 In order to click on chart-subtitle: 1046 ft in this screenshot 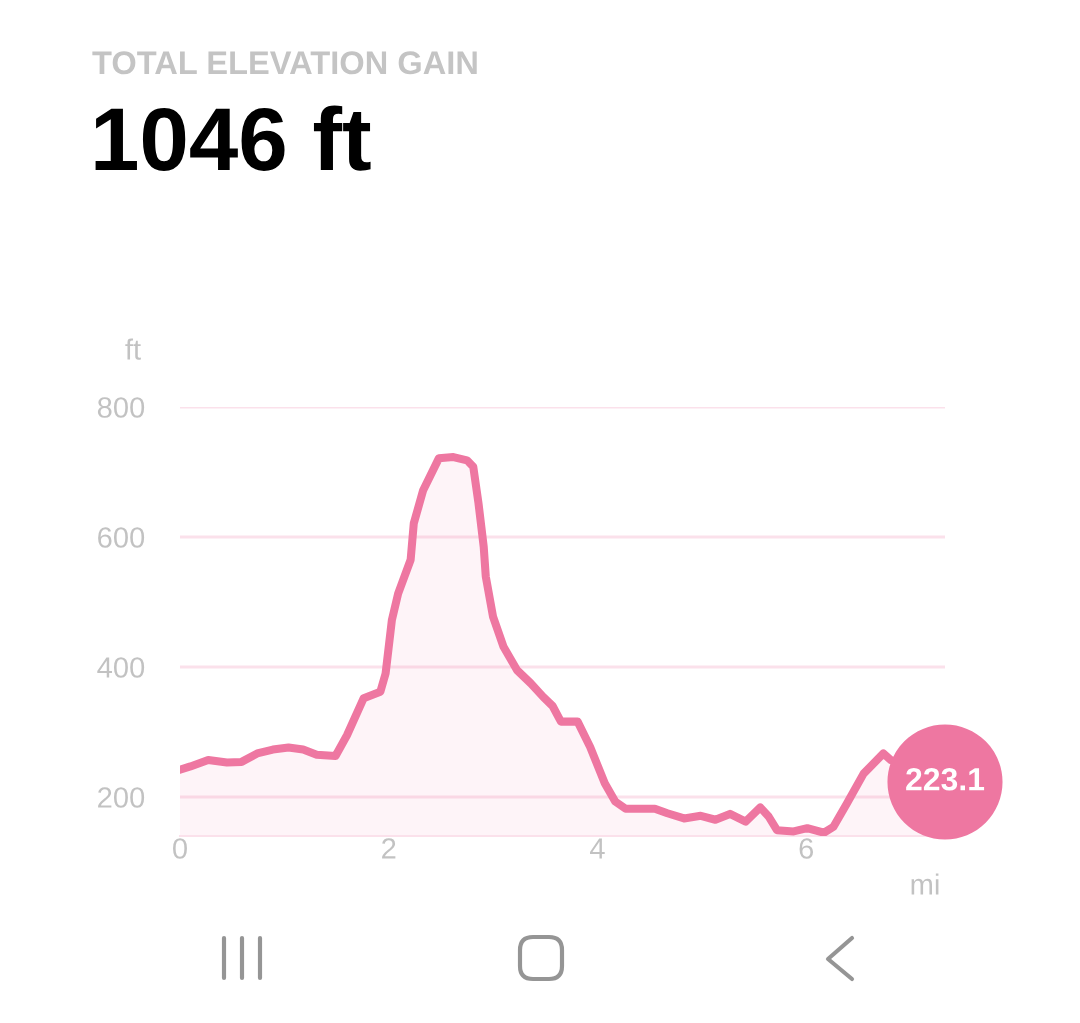, I will do `click(233, 138)`.